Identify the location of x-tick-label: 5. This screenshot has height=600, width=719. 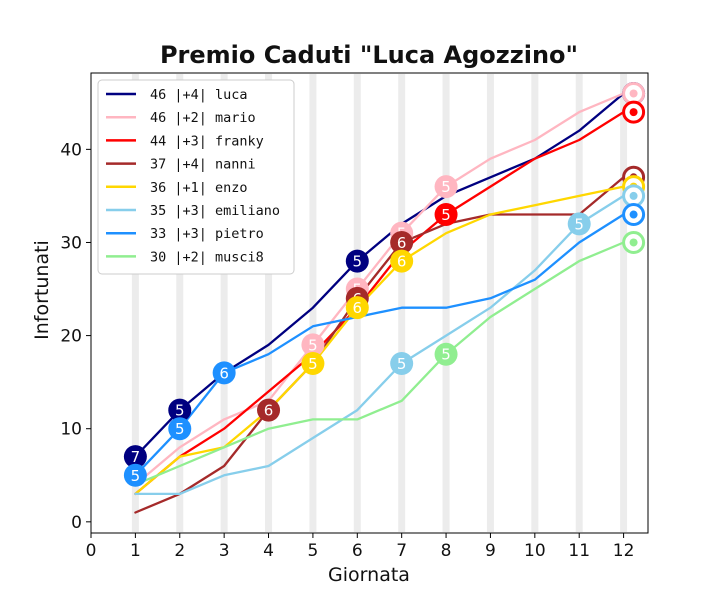
(312, 551).